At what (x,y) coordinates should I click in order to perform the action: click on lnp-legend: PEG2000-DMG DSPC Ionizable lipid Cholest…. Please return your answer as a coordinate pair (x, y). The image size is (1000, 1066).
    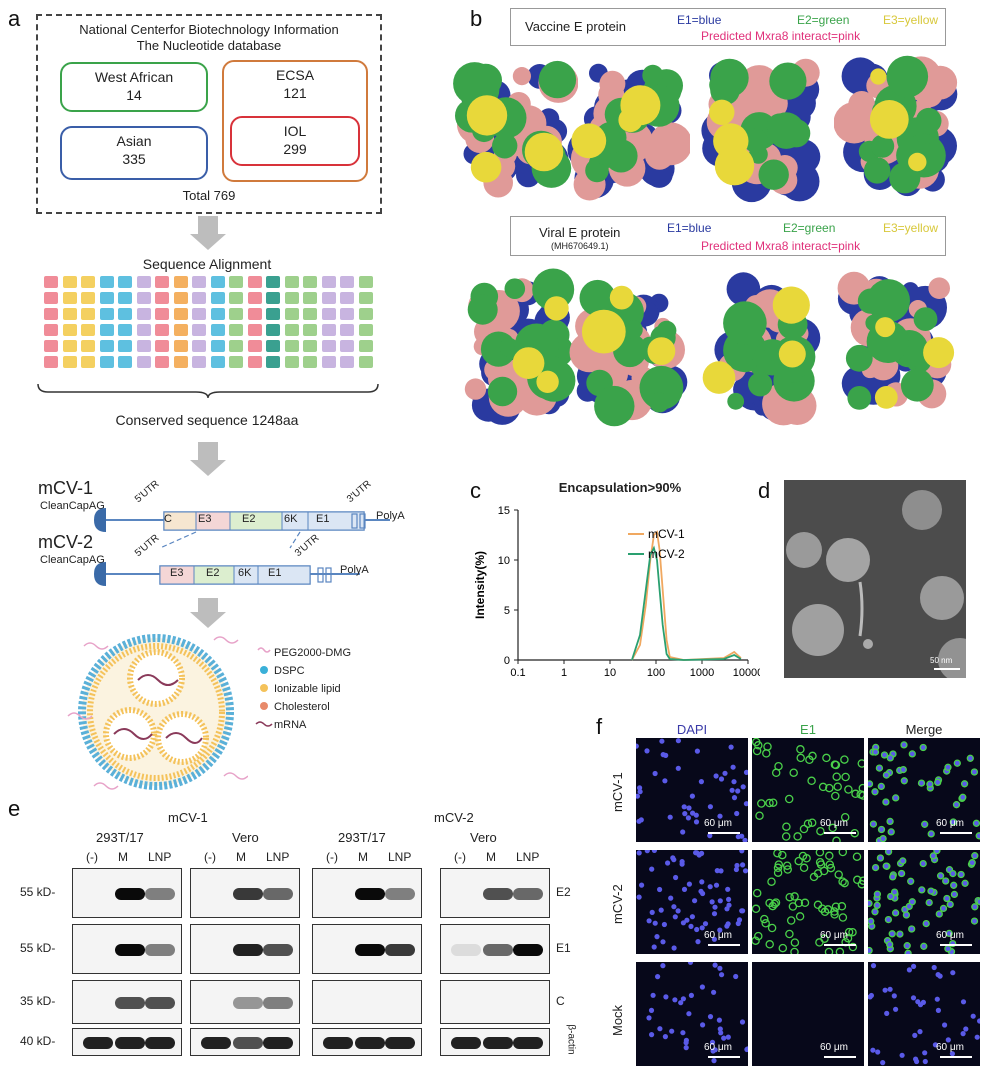
    Looking at the image, I should click on (312, 689).